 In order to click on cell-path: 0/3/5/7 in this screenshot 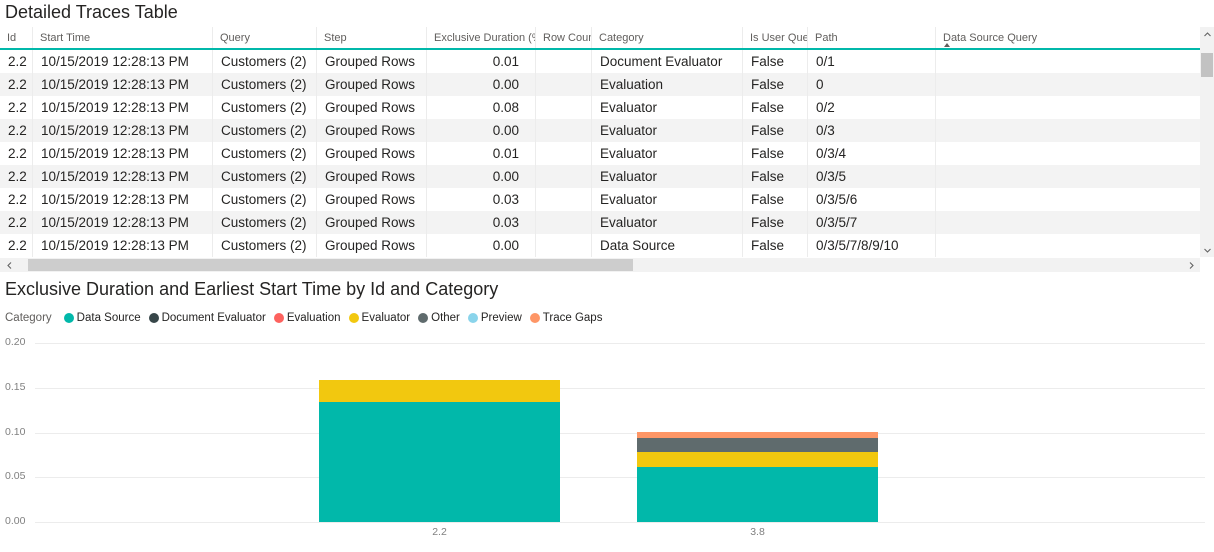, I will do `click(872, 222)`.